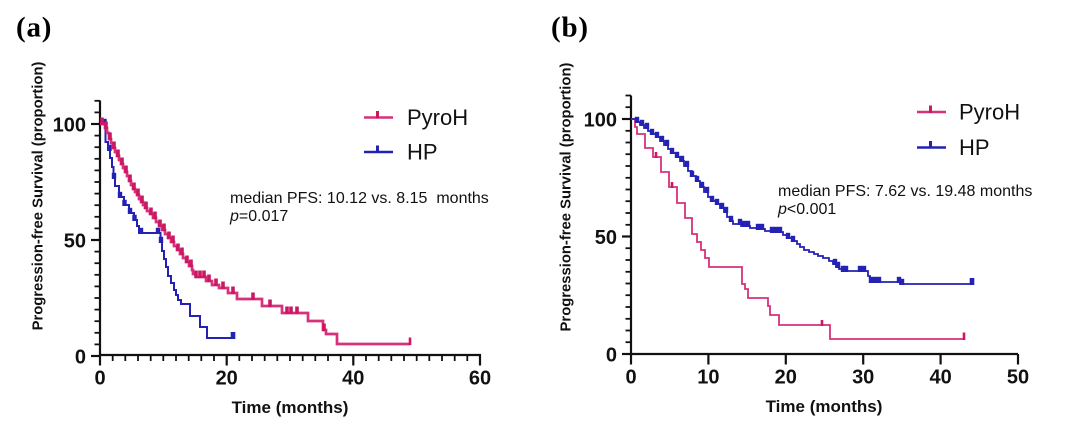 This screenshot has width=1080, height=440. I want to click on svg-text: 10, so click(708, 378).